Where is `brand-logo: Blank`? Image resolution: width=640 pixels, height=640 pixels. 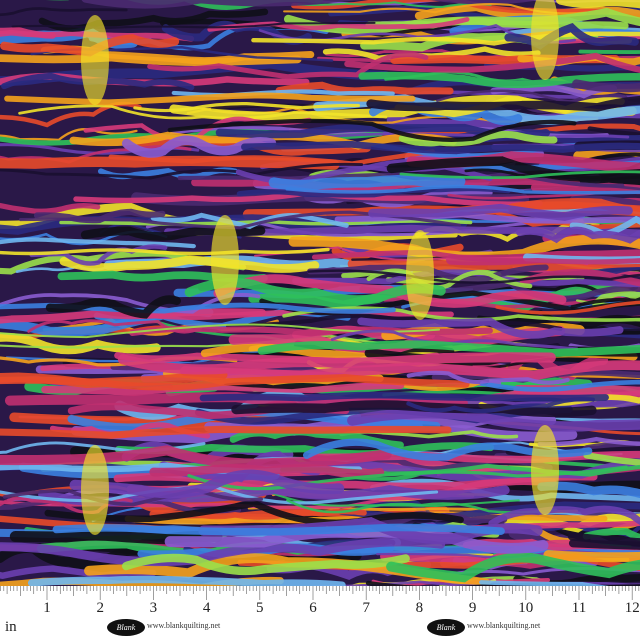 brand-logo: Blank is located at coordinates (446, 627).